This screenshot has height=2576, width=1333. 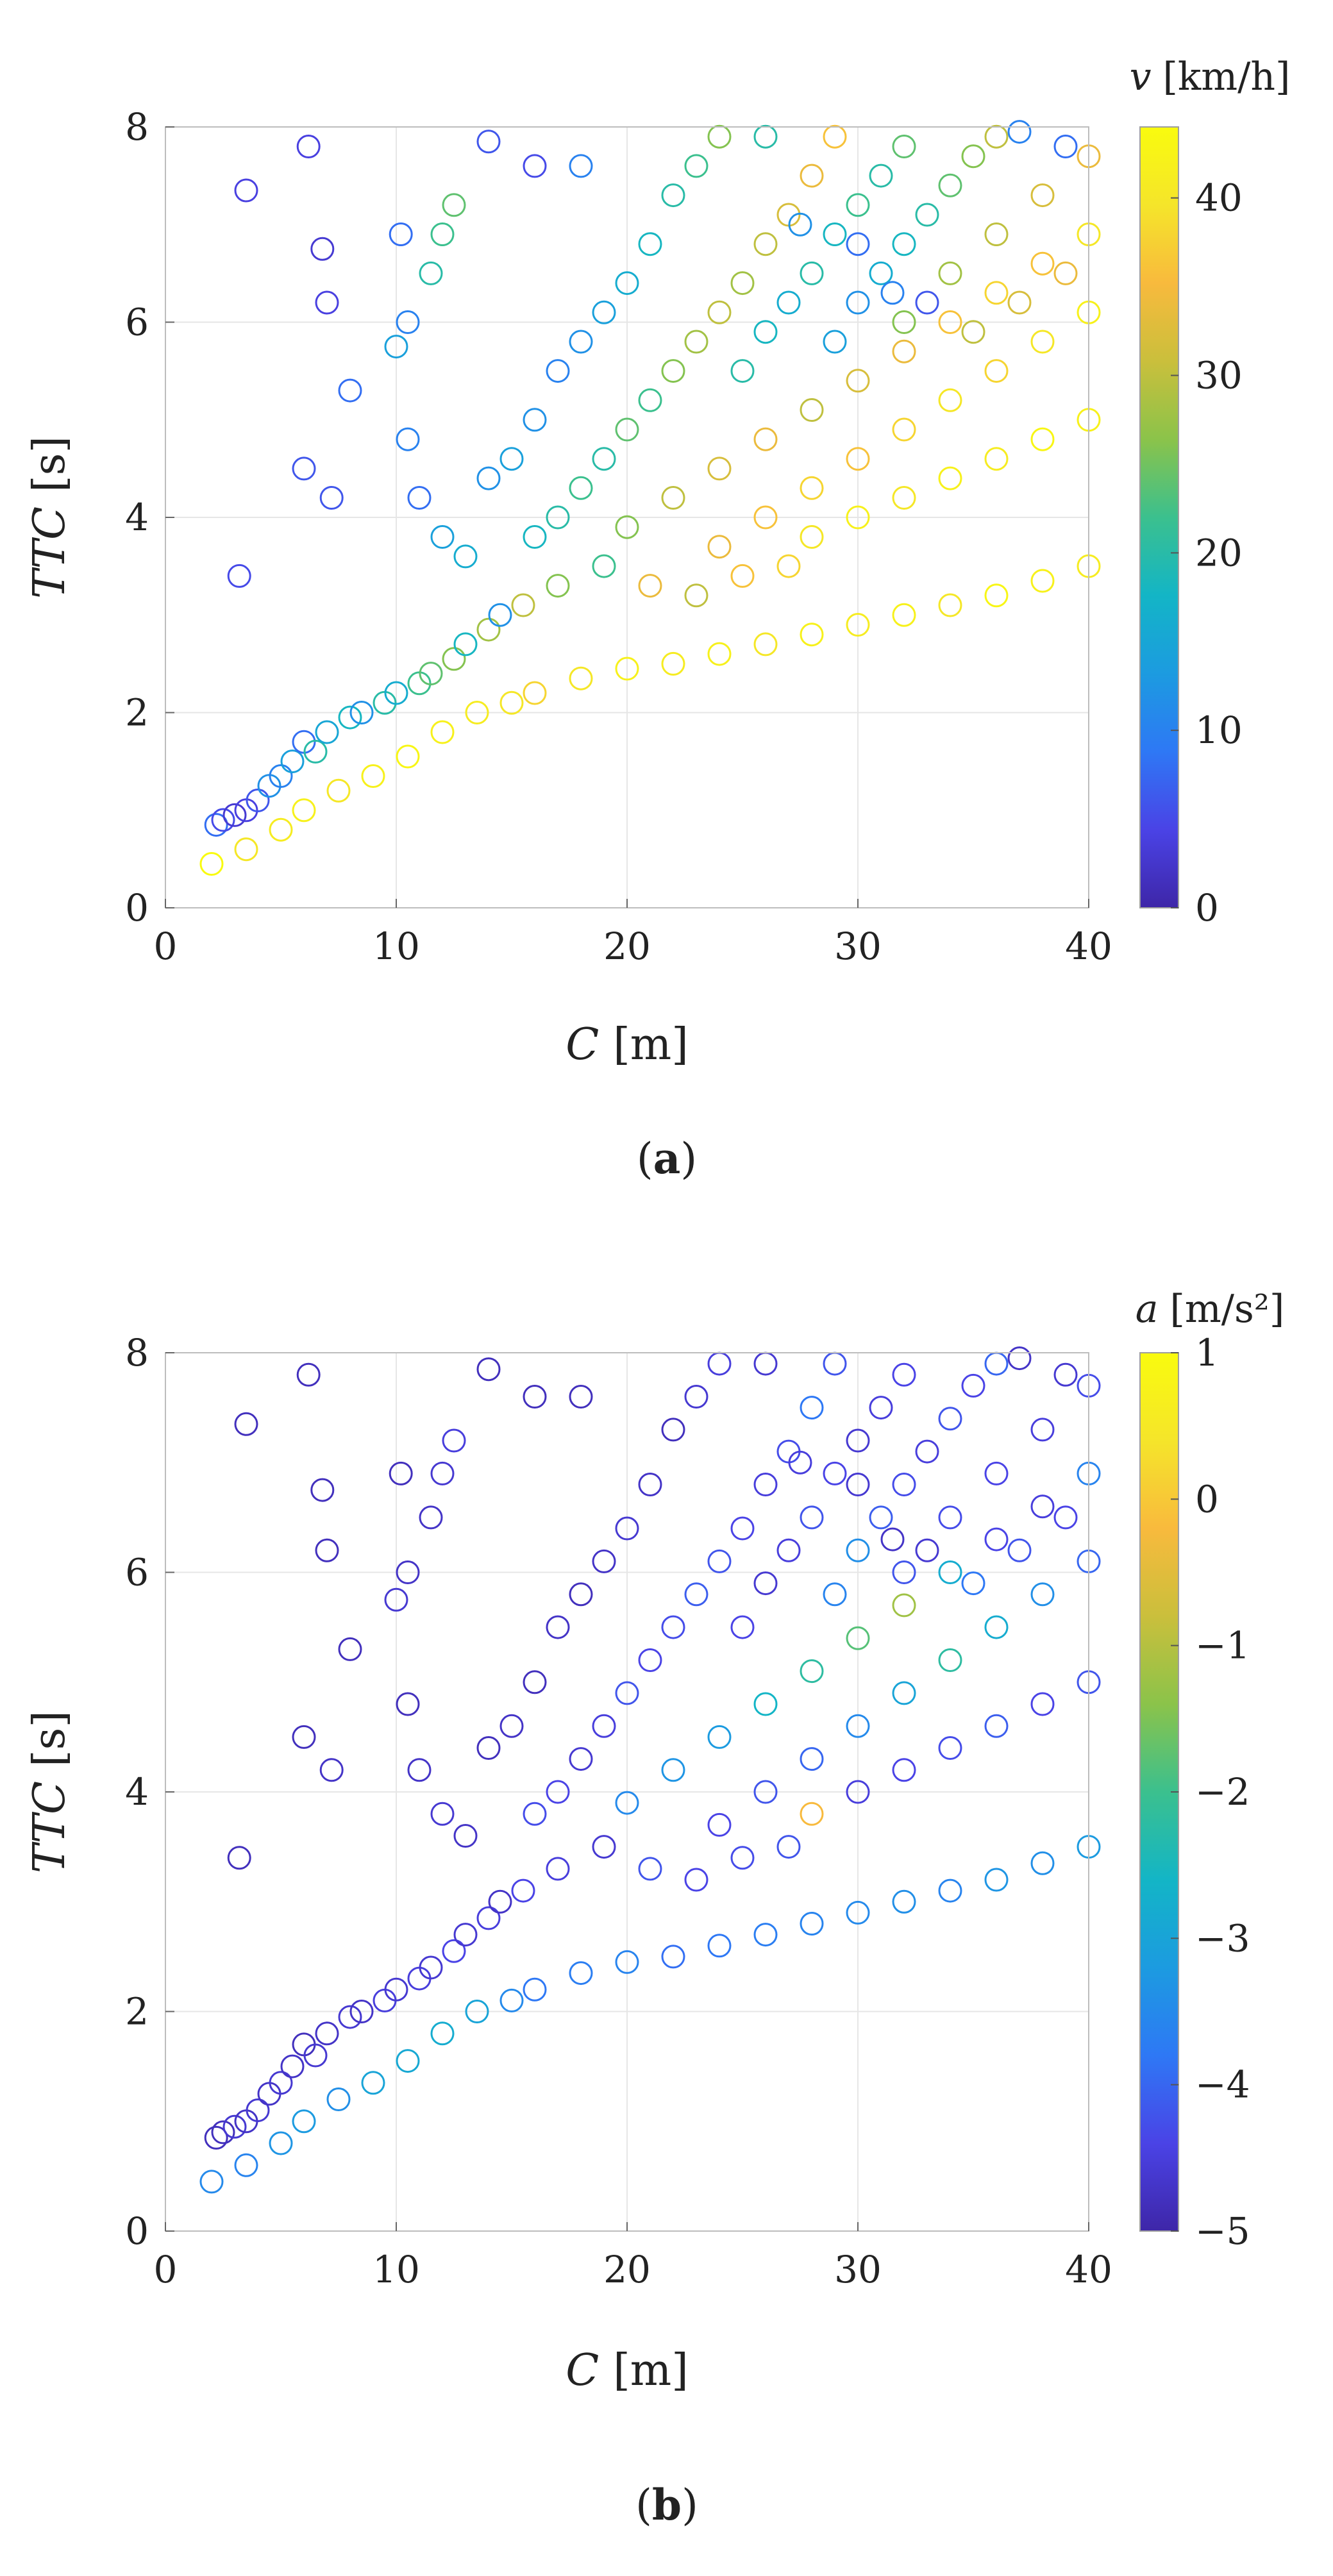 What do you see at coordinates (396, 946) in the screenshot?
I see `x-tick-label: 10` at bounding box center [396, 946].